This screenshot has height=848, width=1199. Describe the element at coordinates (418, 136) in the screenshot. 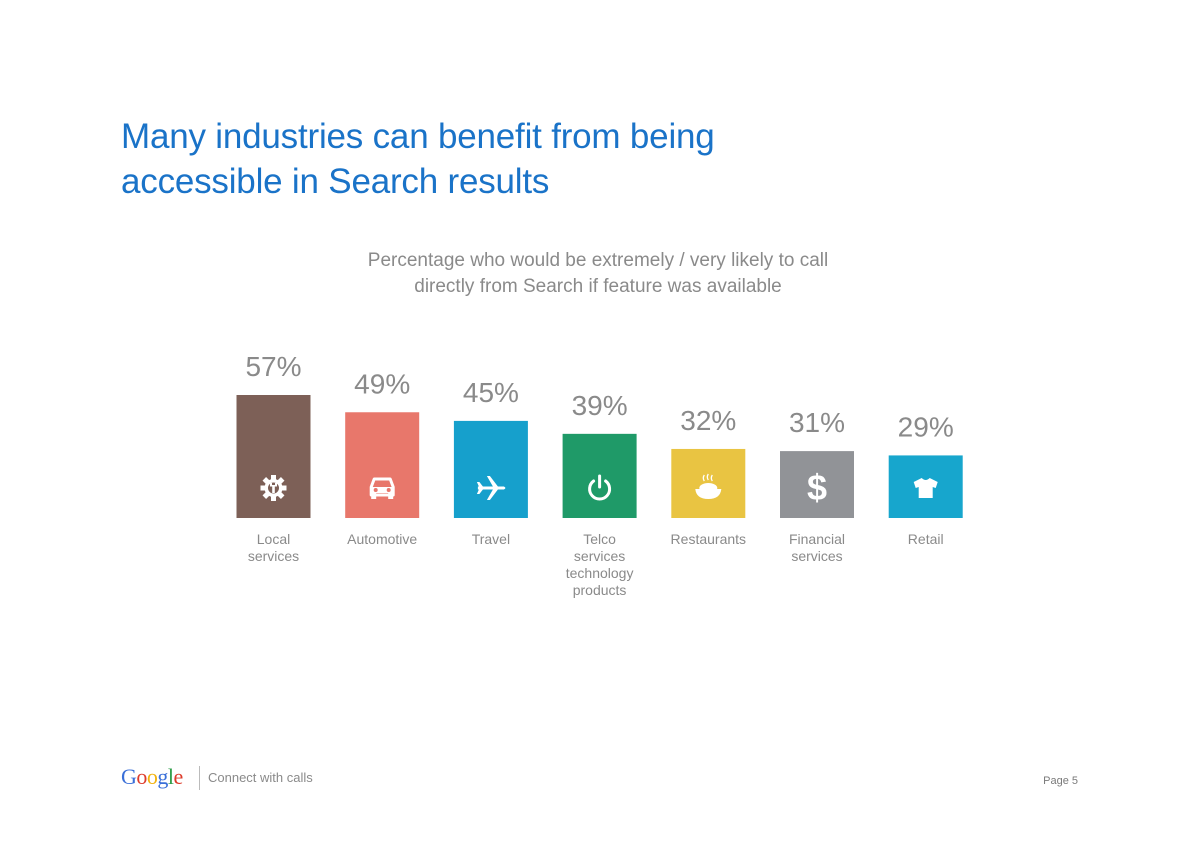

I see `page-title-line1: Many industries can benefit from being` at that location.